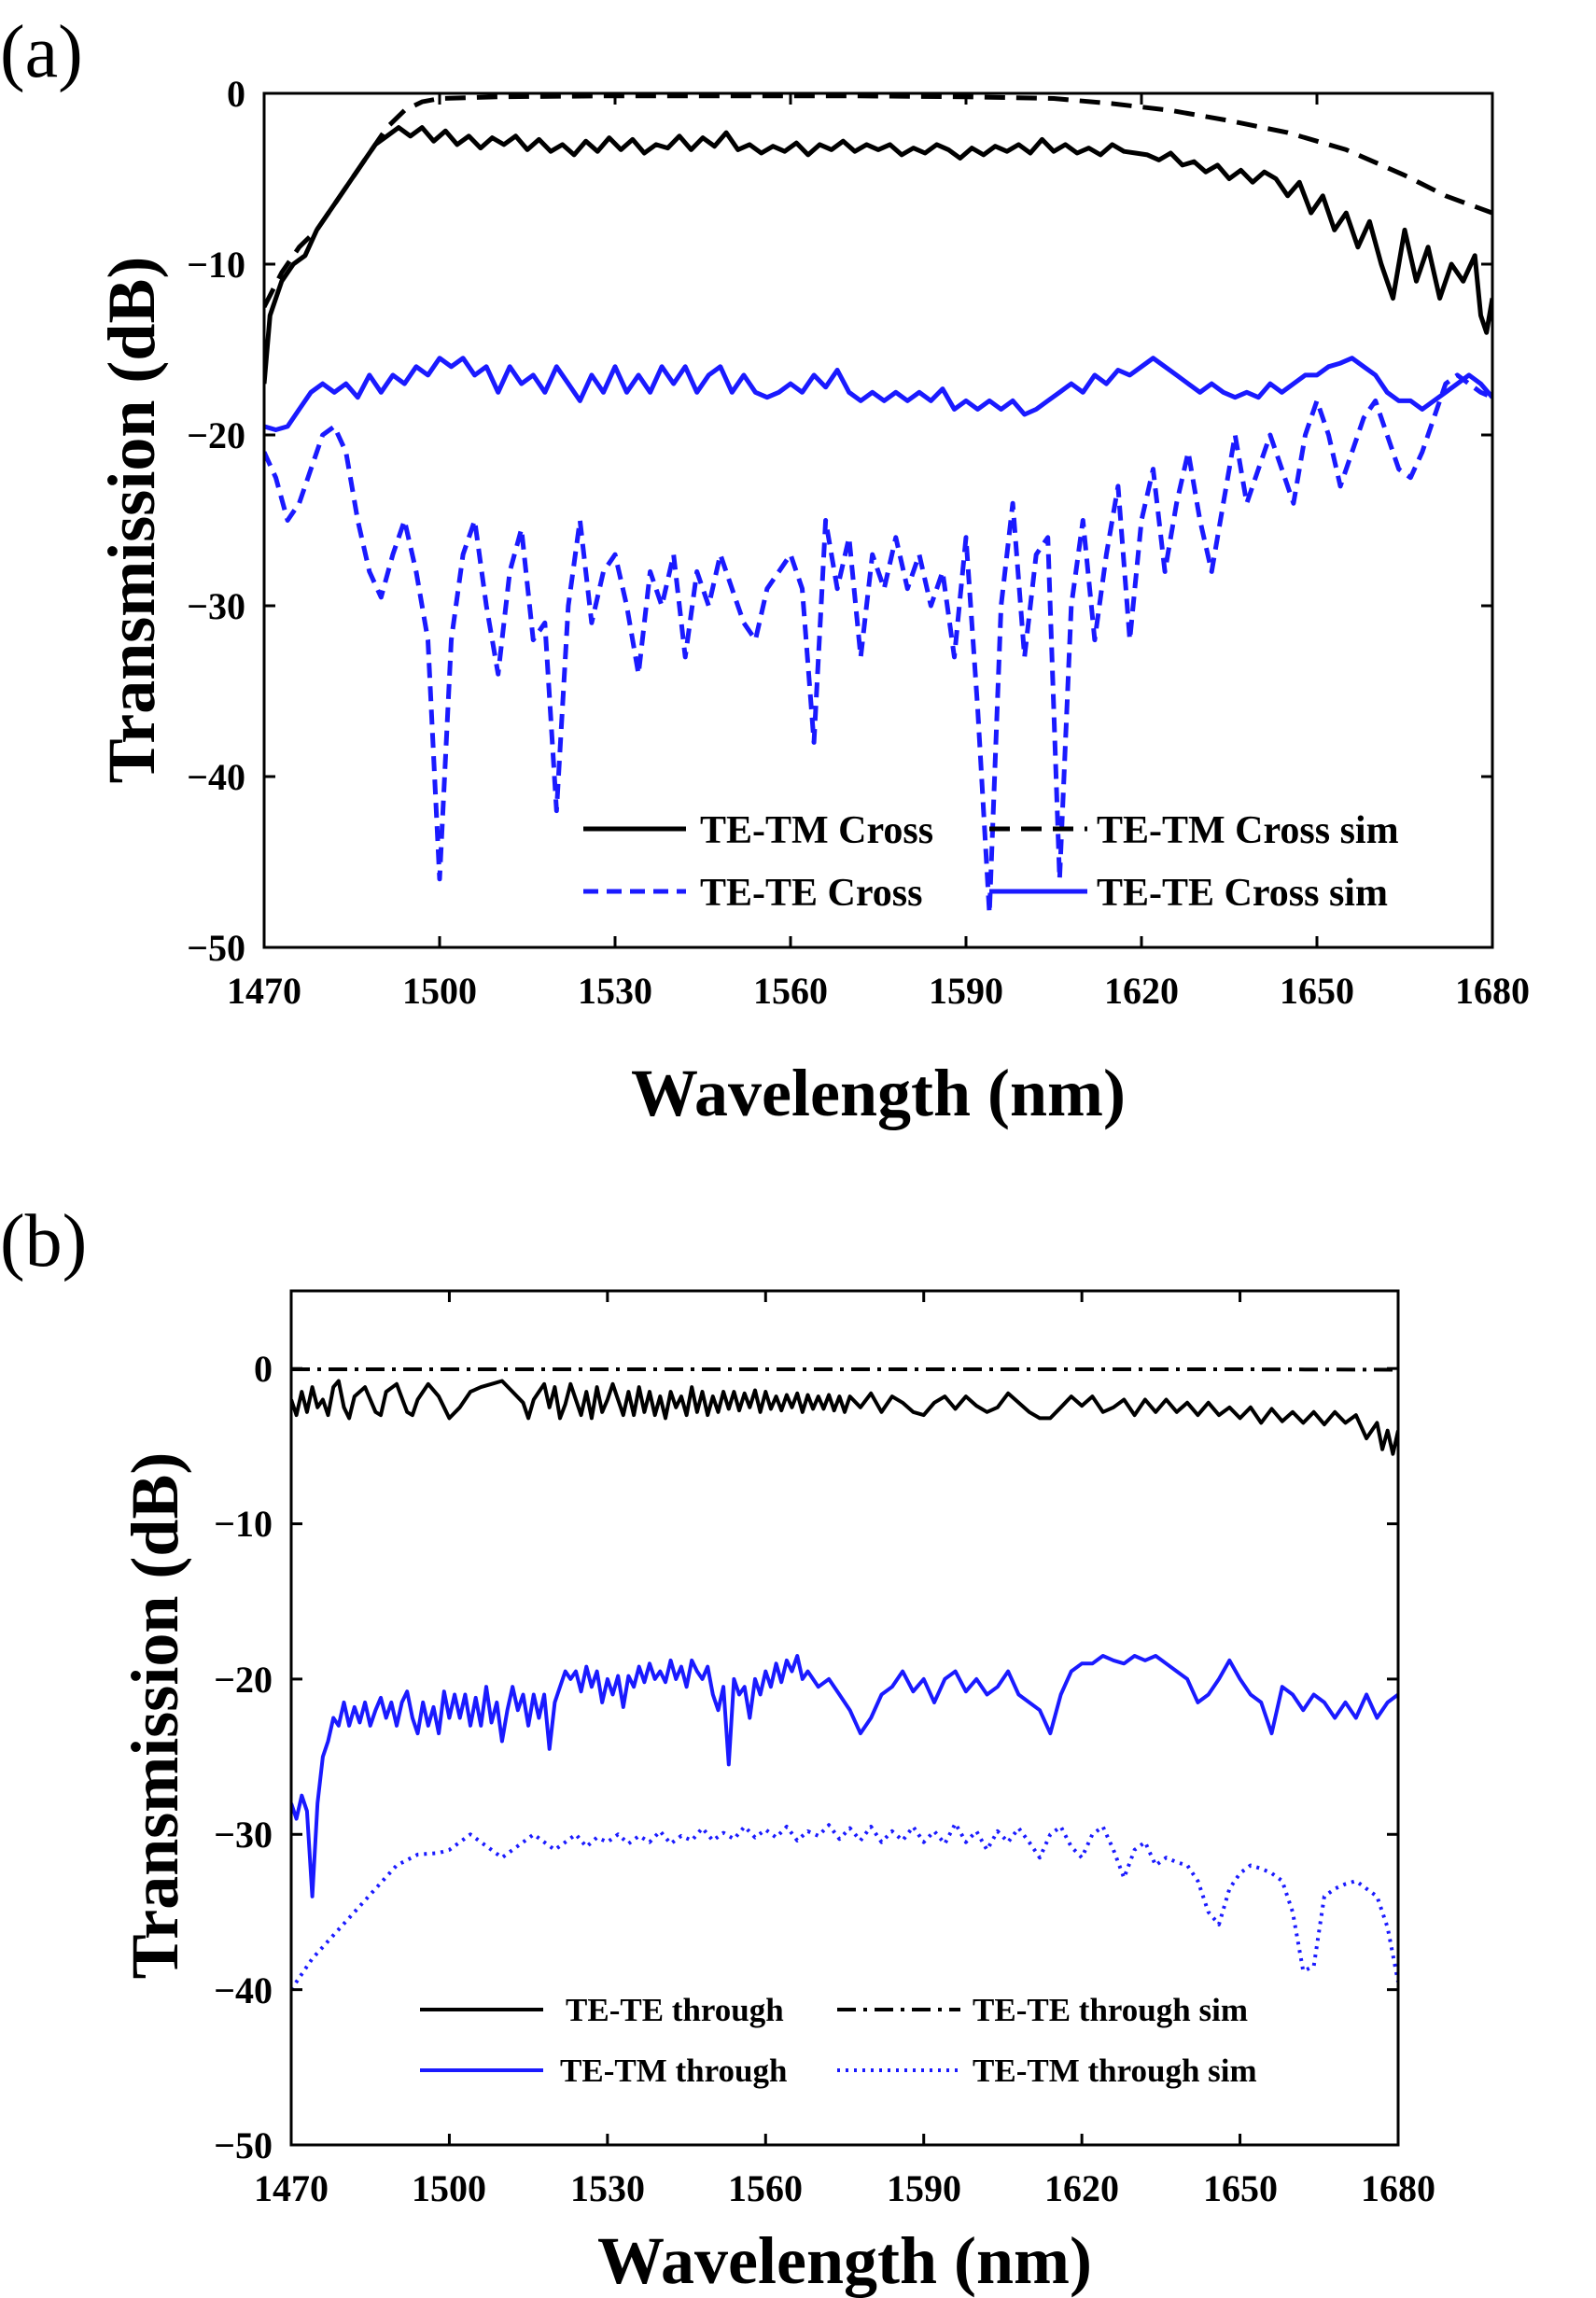  Describe the element at coordinates (844, 1417) in the screenshot. I see `series-line-te-te-through` at that location.